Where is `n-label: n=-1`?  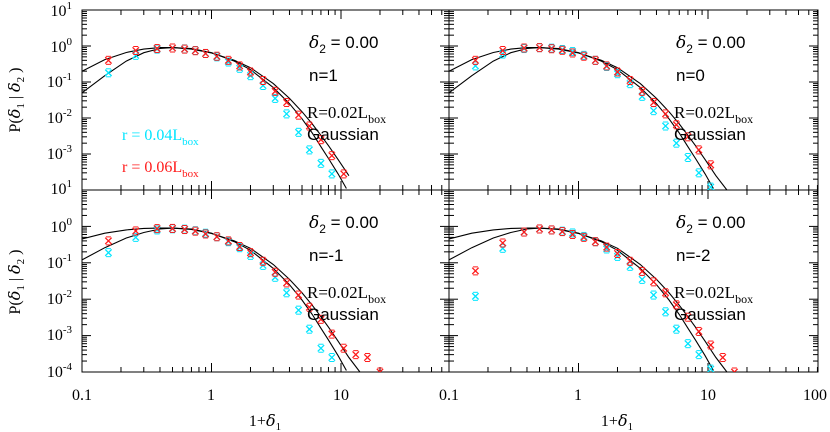 n-label: n=-1 is located at coordinates (326, 255).